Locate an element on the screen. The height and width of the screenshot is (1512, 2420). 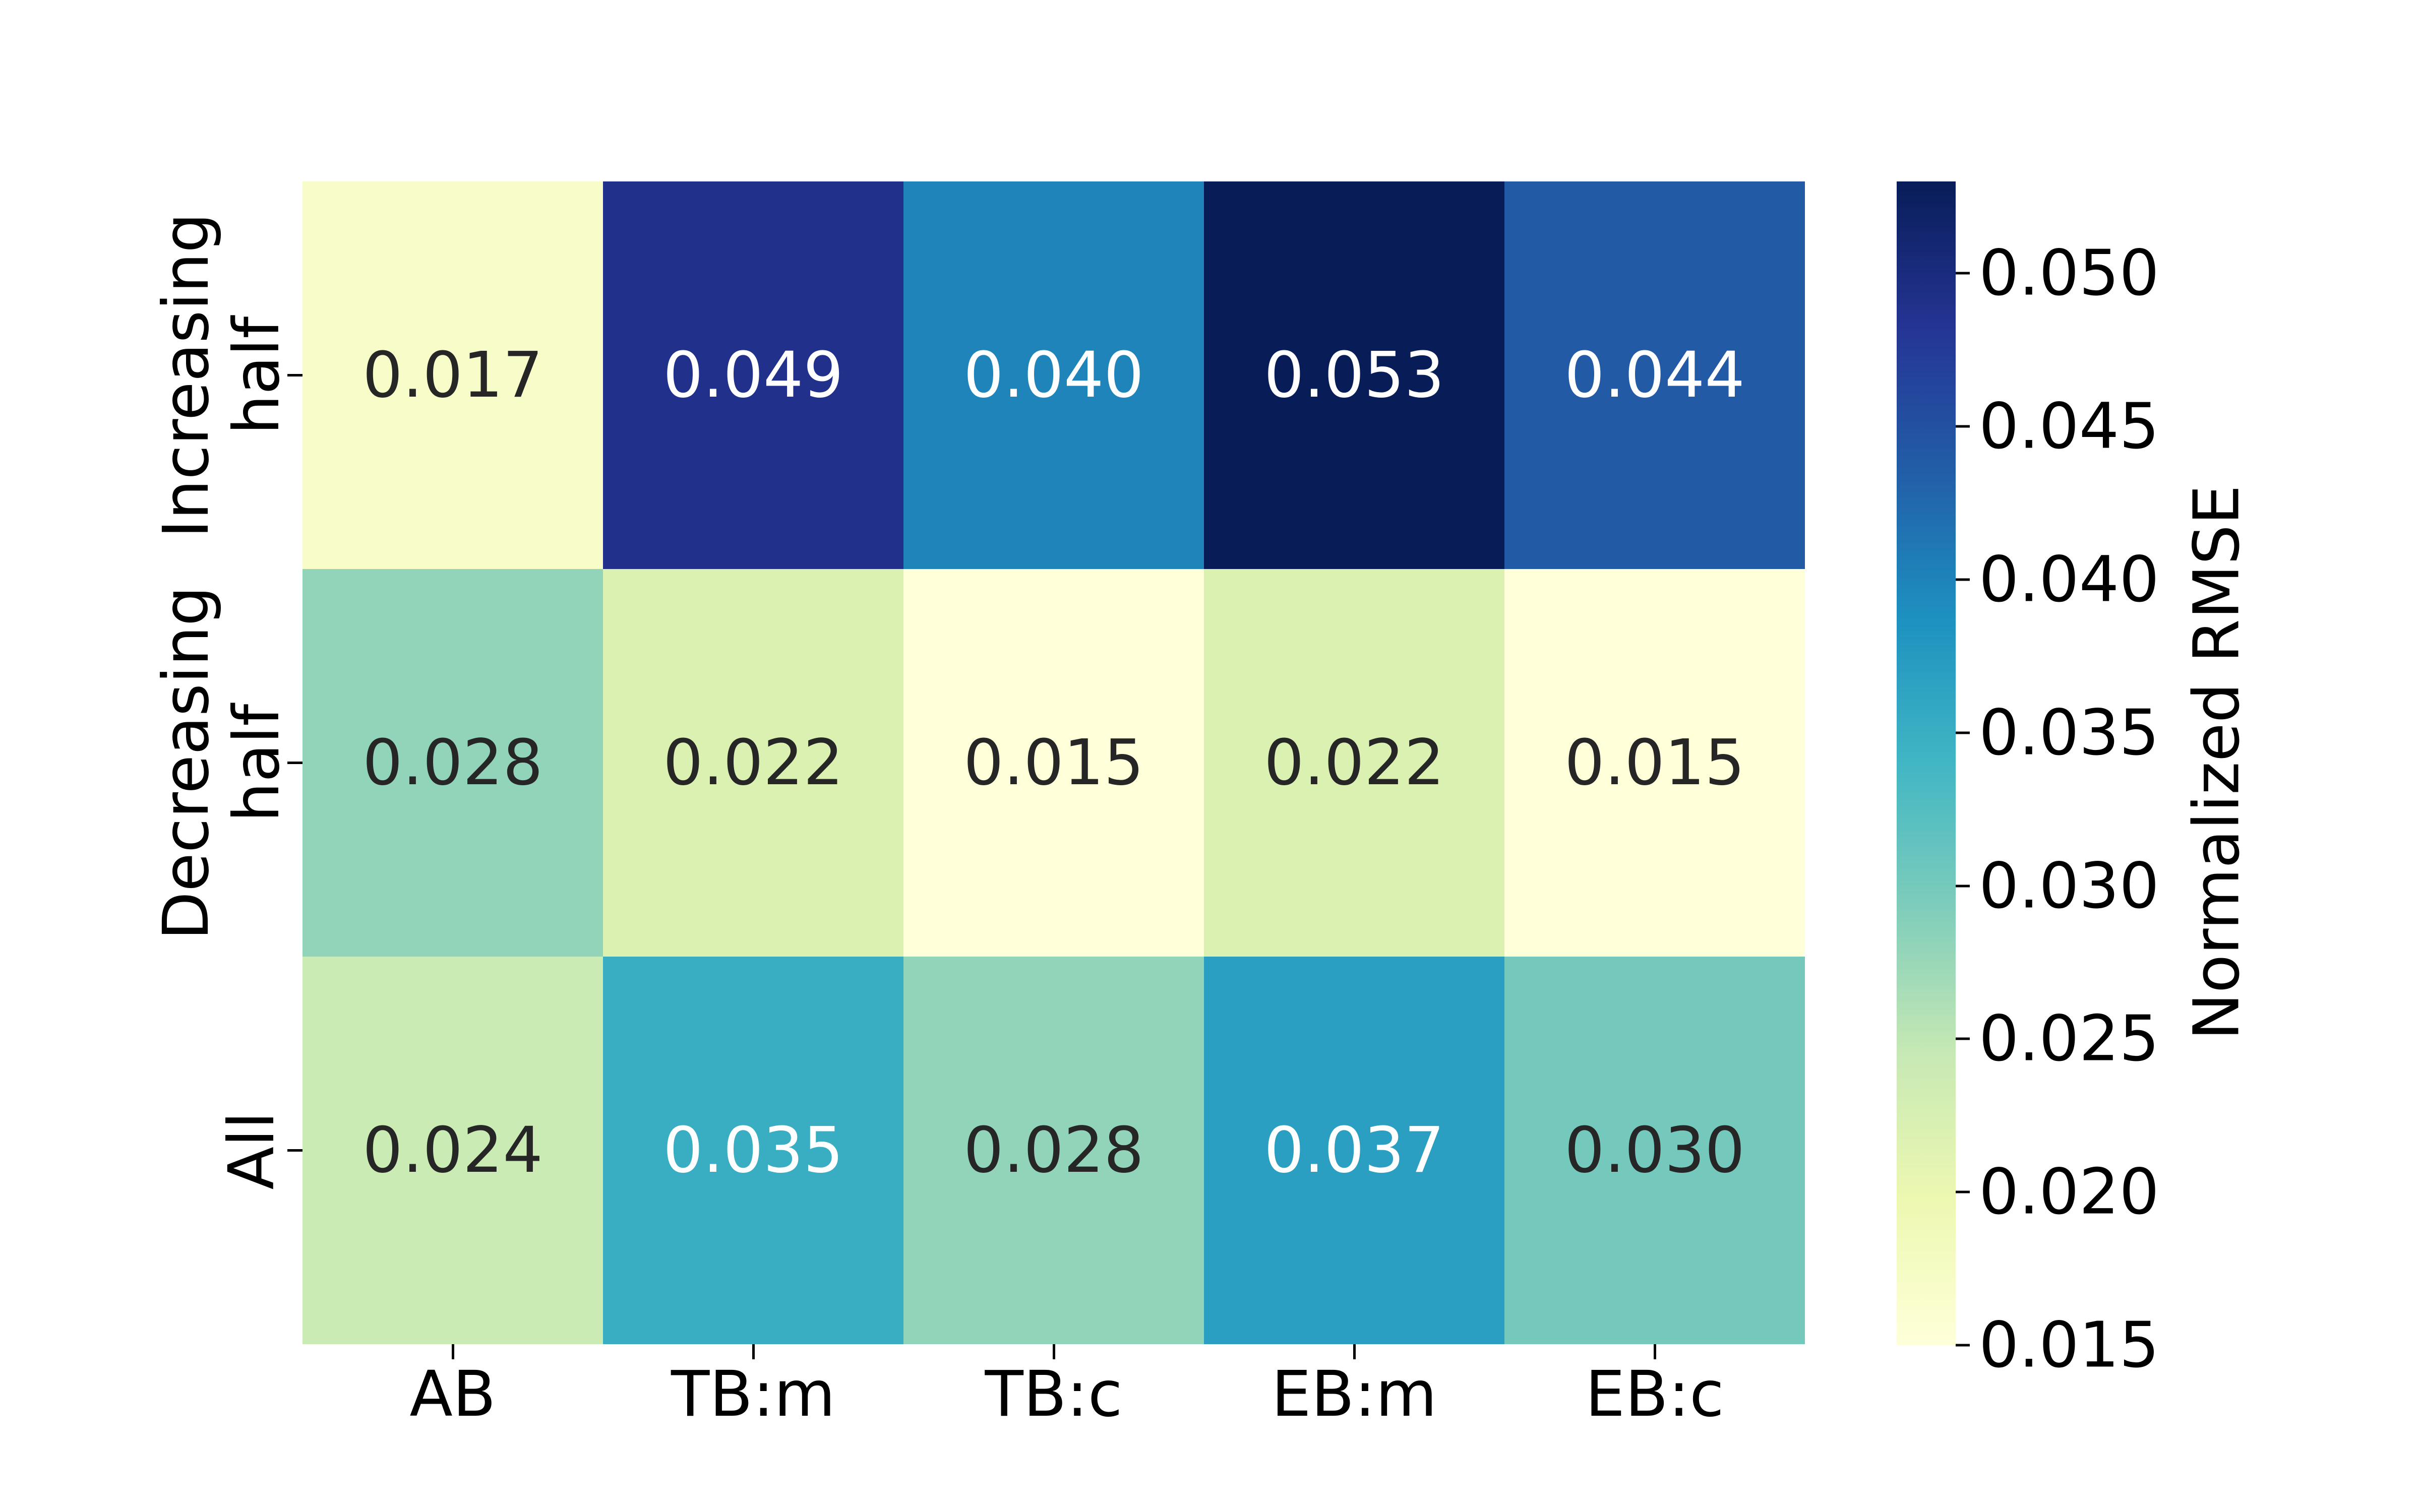
colorbar-gradient is located at coordinates (1926, 763).